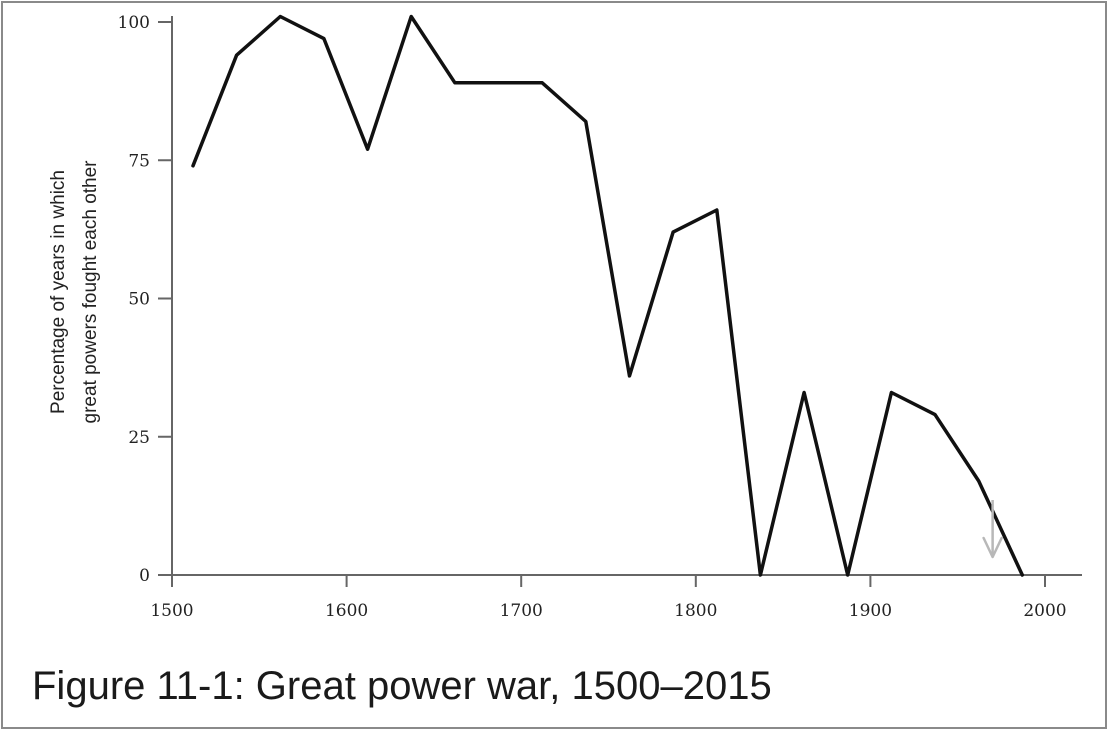 The height and width of the screenshot is (730, 1108). I want to click on x-tick-label-1600: 1600, so click(346, 611).